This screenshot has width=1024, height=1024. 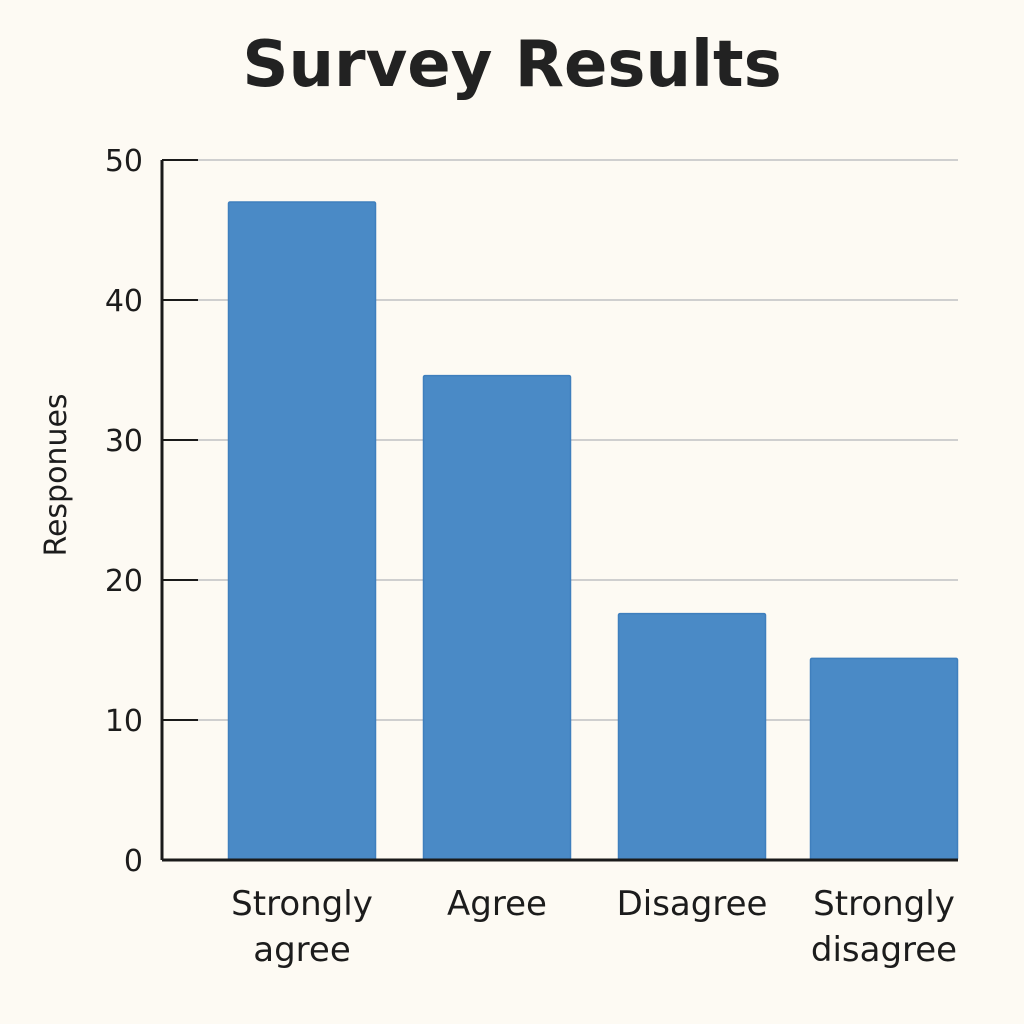 What do you see at coordinates (124, 511) in the screenshot?
I see `y-tick-labels: 0 10 20 30 40 50` at bounding box center [124, 511].